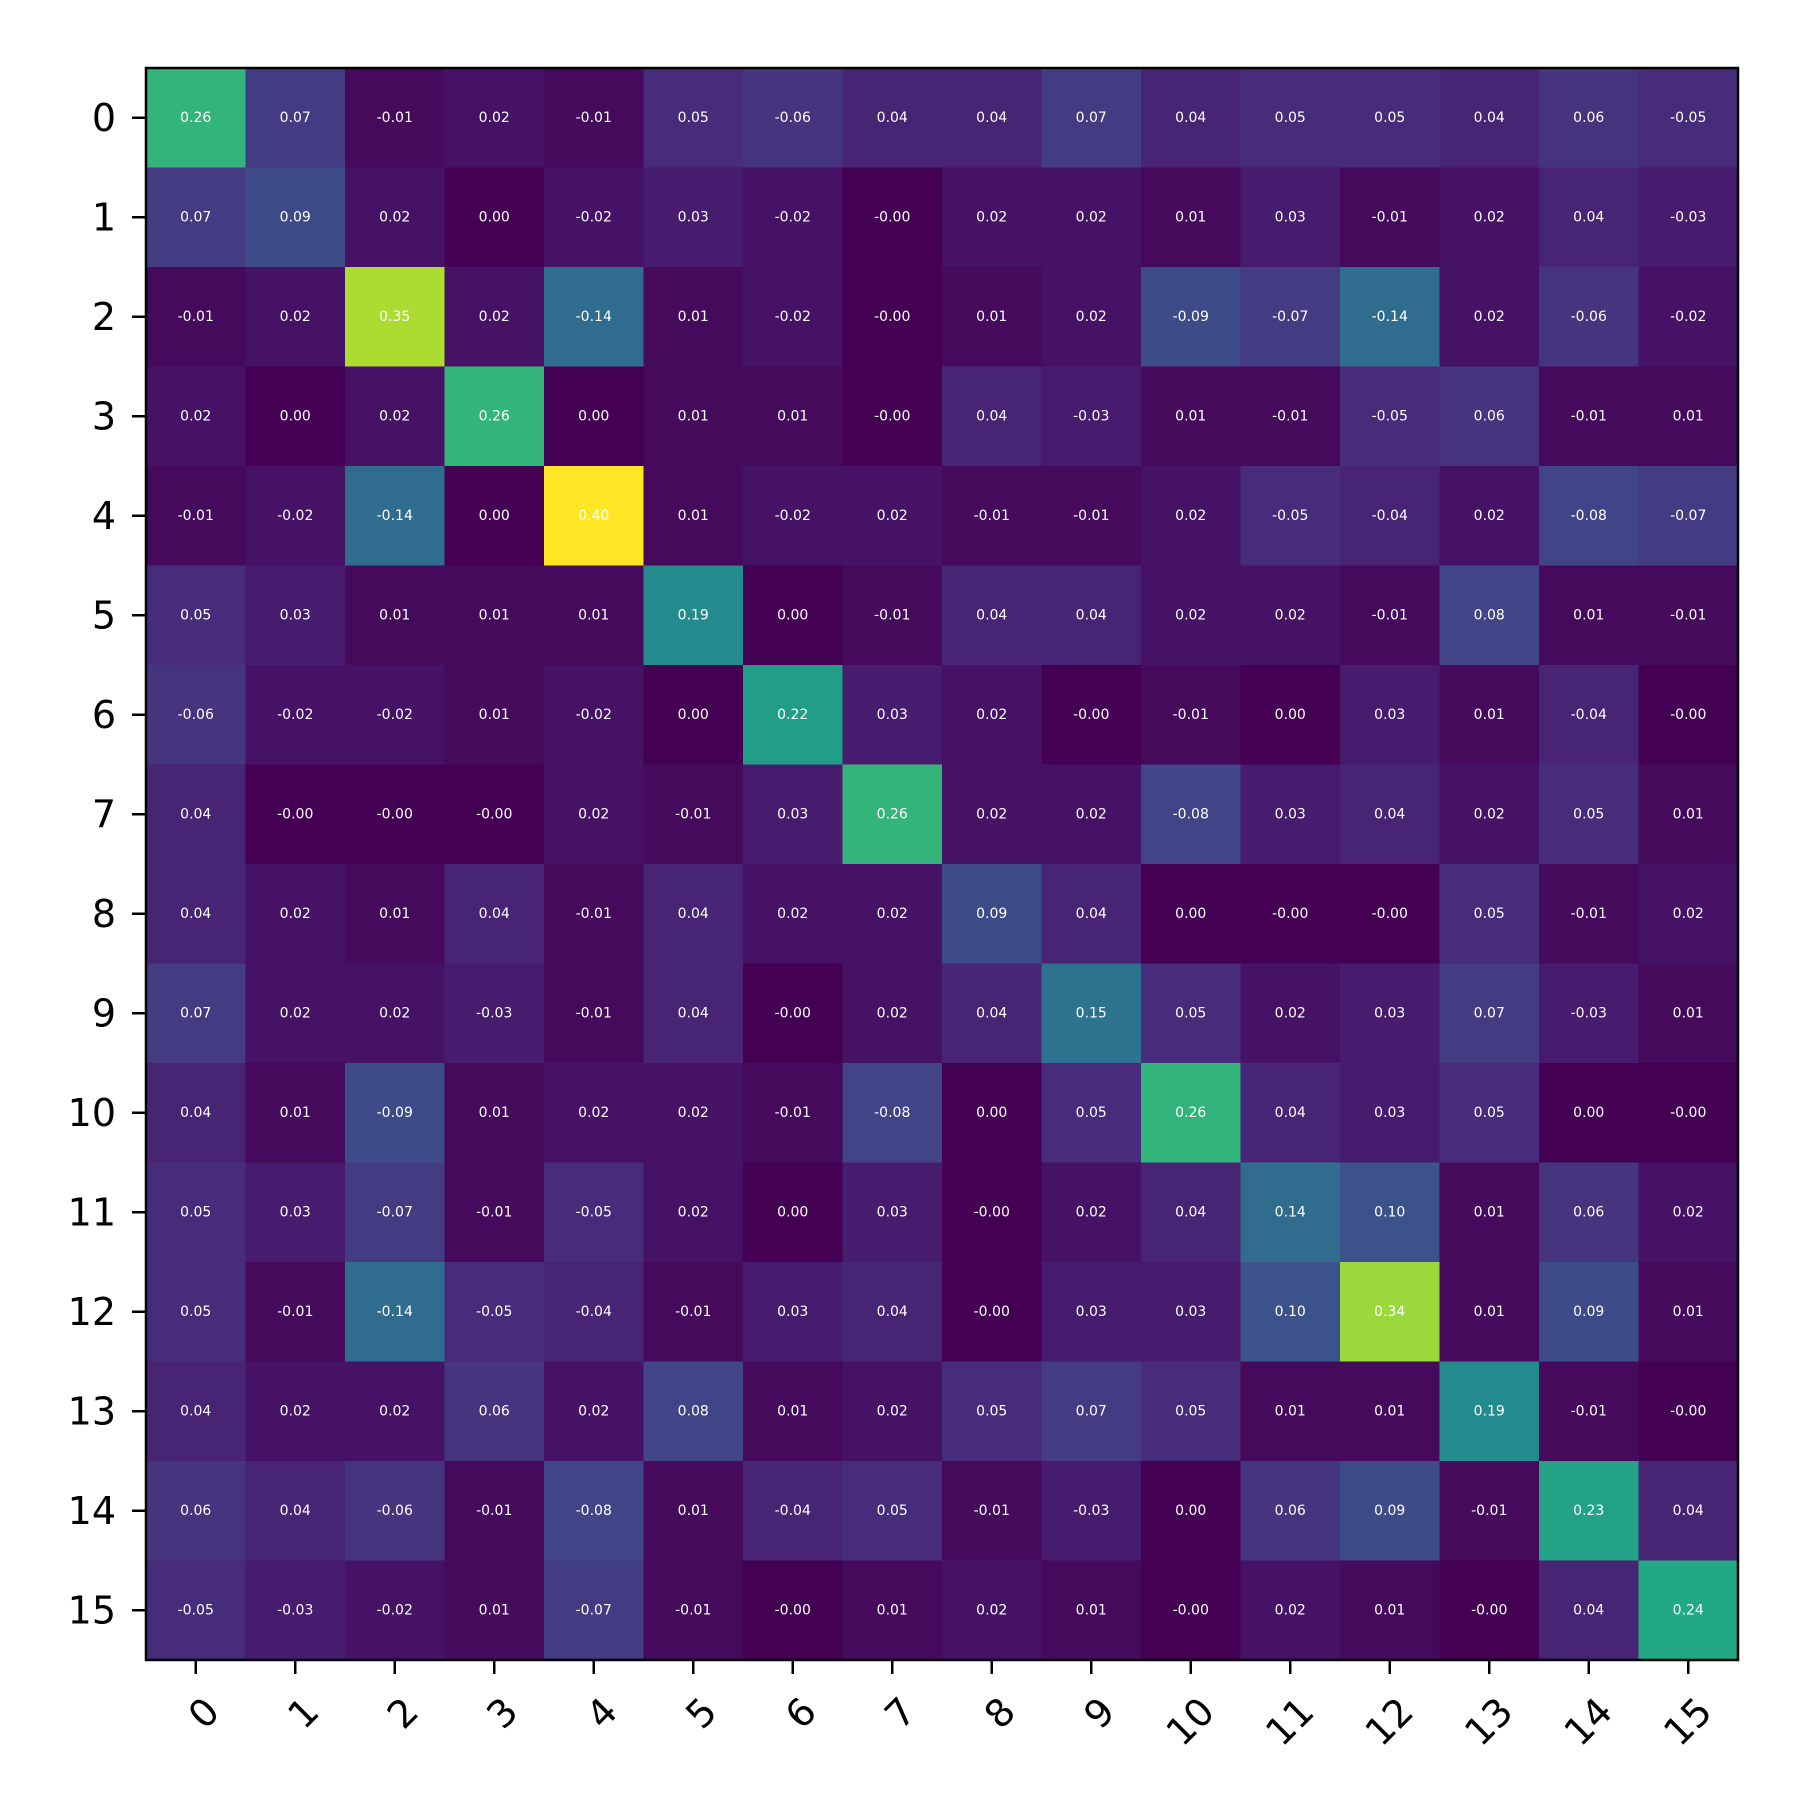 The height and width of the screenshot is (1800, 1800). What do you see at coordinates (1190, 416) in the screenshot?
I see `cell-value-label-3-10: 0.01` at bounding box center [1190, 416].